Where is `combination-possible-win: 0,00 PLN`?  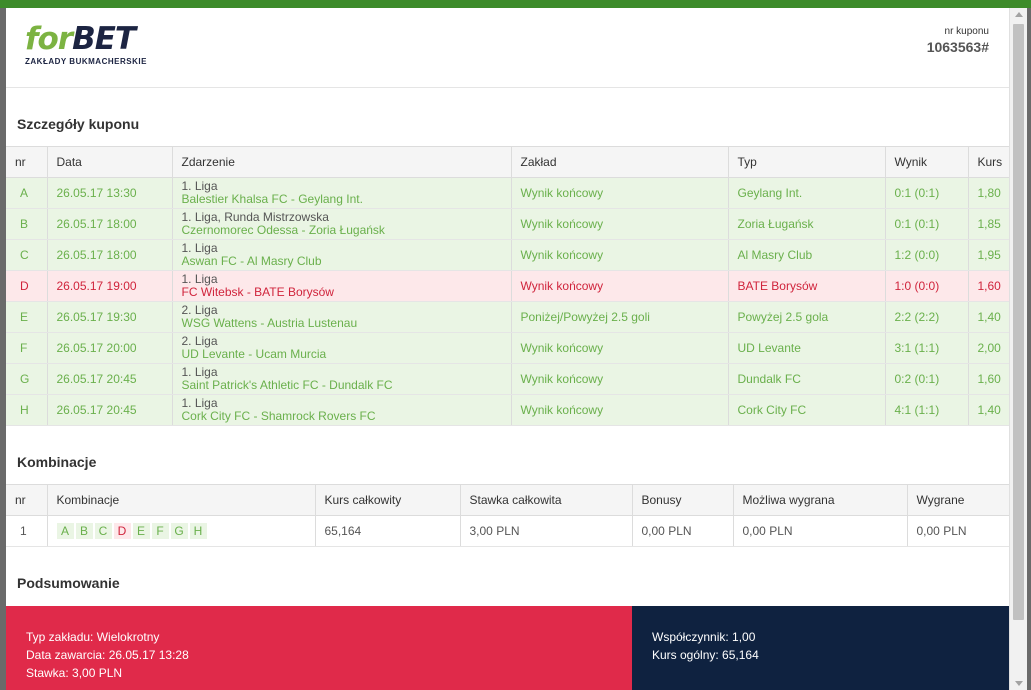
combination-possible-win: 0,00 PLN is located at coordinates (820, 531).